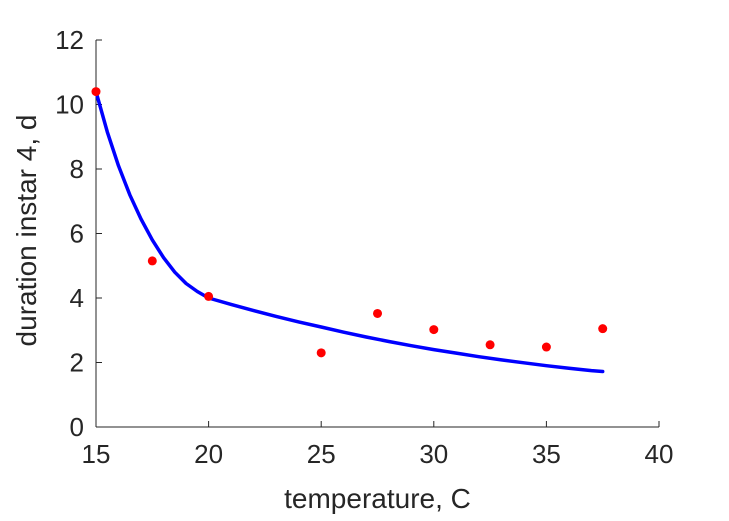 The width and height of the screenshot is (729, 521). I want to click on y-tick-label: 2, so click(77, 363).